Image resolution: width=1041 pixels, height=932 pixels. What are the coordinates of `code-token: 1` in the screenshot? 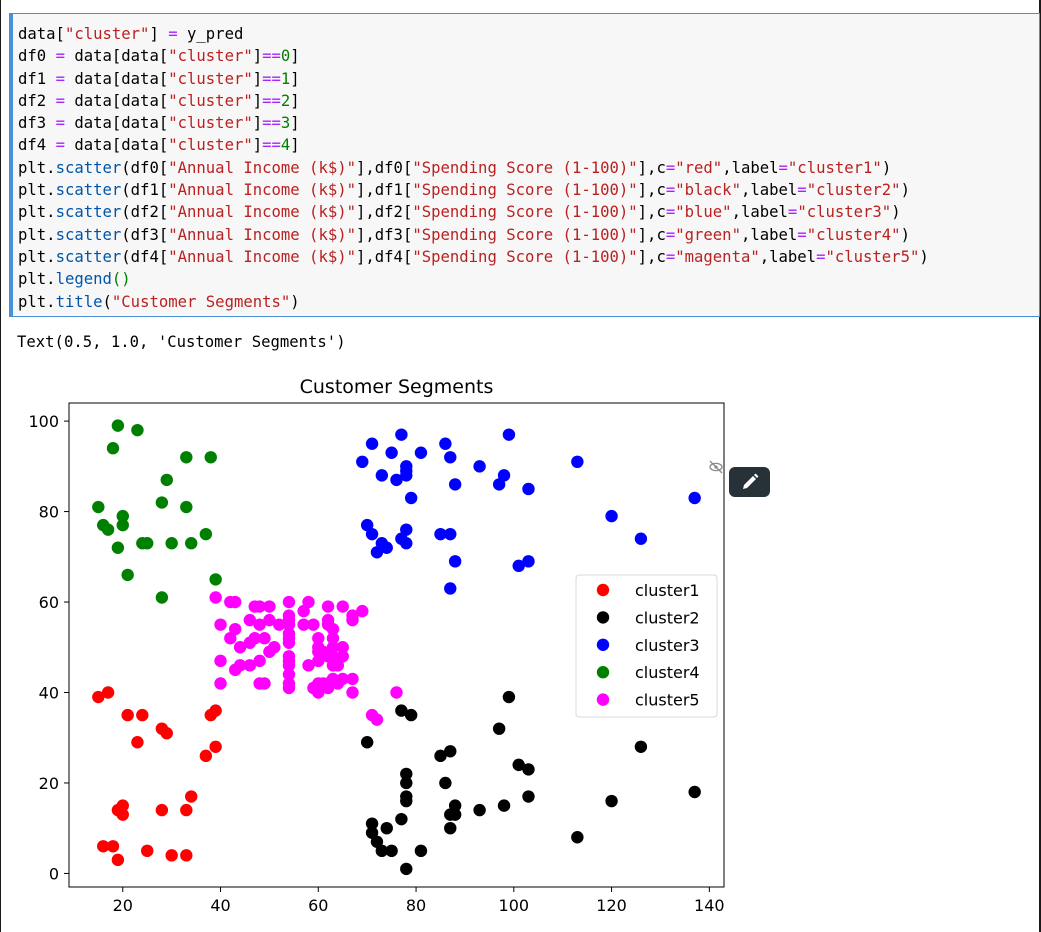 It's located at (285, 78).